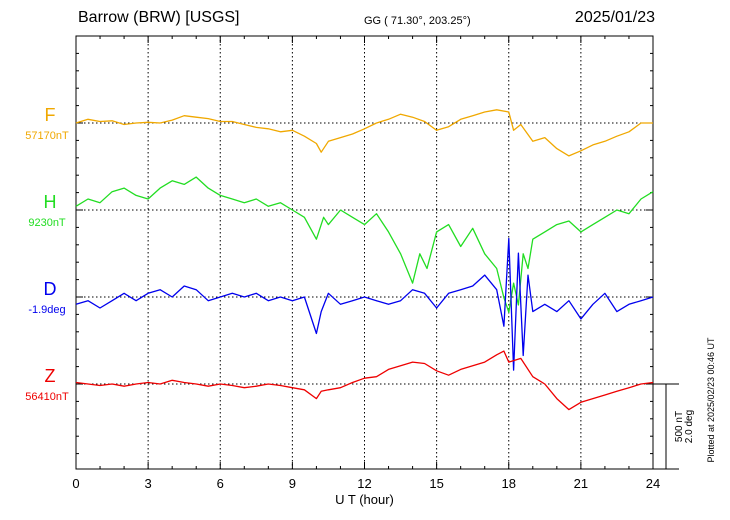 The height and width of the screenshot is (520, 730). I want to click on channel-label-z: Z, so click(50, 376).